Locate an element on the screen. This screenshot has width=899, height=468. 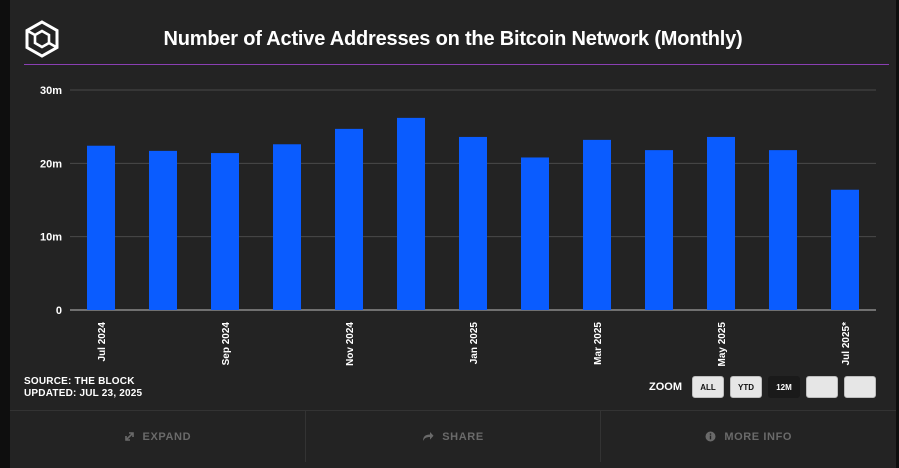
y-axis-ticks: 0 10m 20m 30m is located at coordinates (51, 201).